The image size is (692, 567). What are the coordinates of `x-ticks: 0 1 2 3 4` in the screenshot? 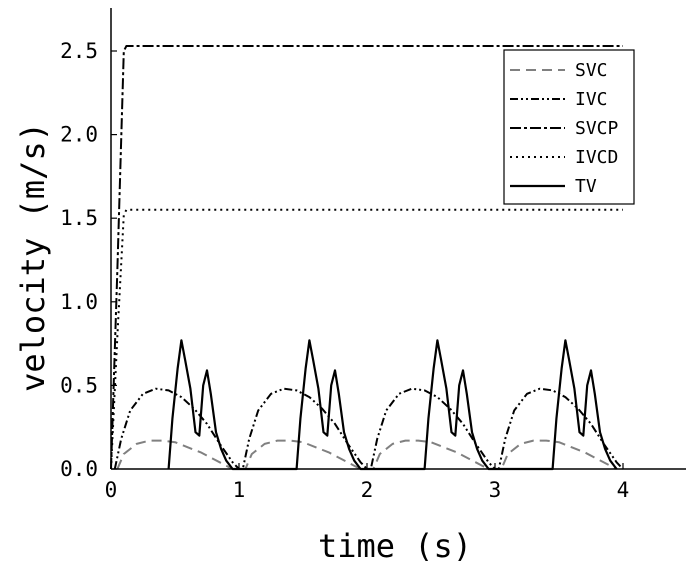 It's located at (367, 482).